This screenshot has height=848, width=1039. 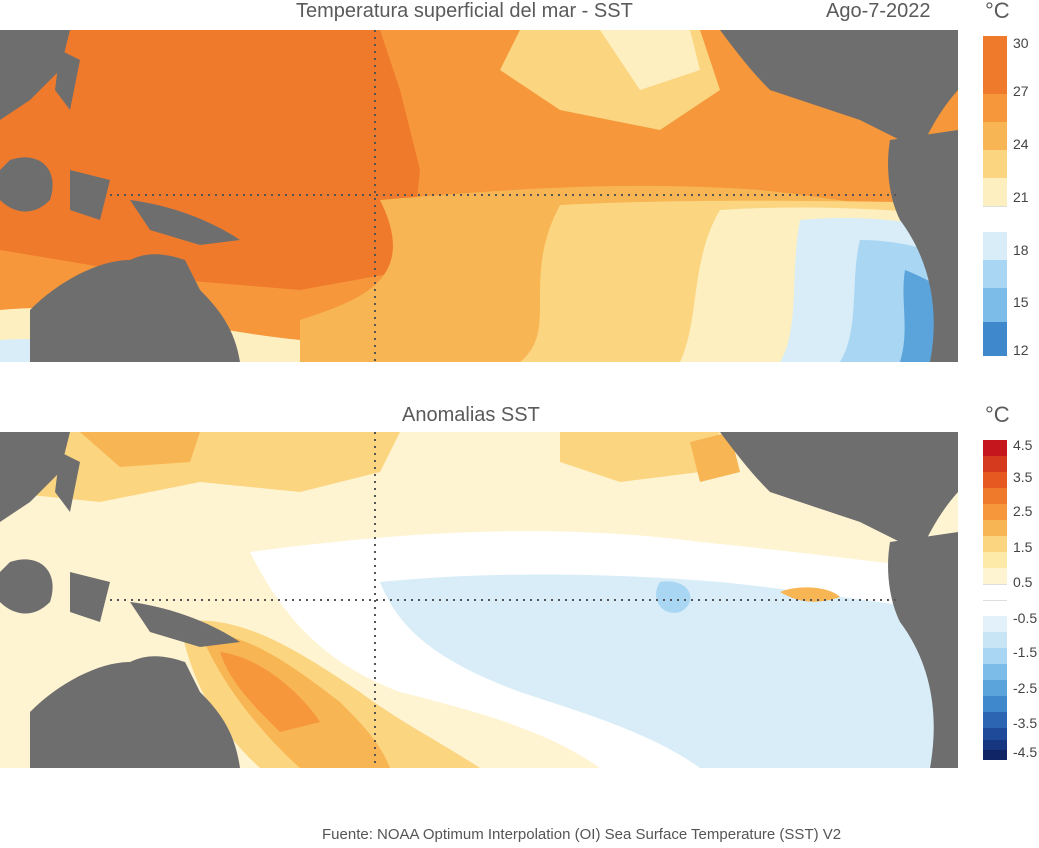 What do you see at coordinates (878, 11) in the screenshot?
I see `sst-date: Ago-7-2022` at bounding box center [878, 11].